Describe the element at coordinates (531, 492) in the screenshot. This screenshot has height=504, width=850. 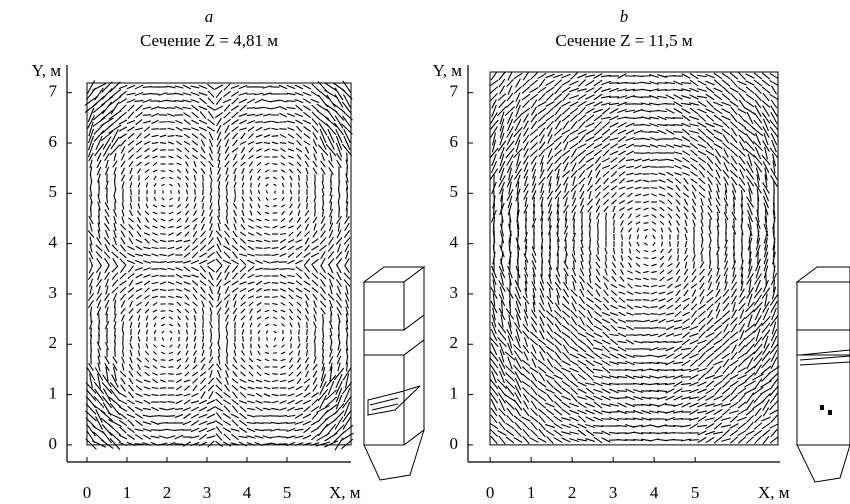
I see `x-tick-label: 1` at that location.